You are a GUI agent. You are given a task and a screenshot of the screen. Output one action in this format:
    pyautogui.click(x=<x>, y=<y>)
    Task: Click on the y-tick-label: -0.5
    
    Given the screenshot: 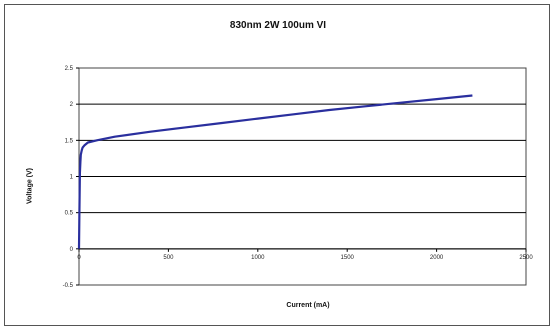 What is the action you would take?
    pyautogui.click(x=68, y=286)
    